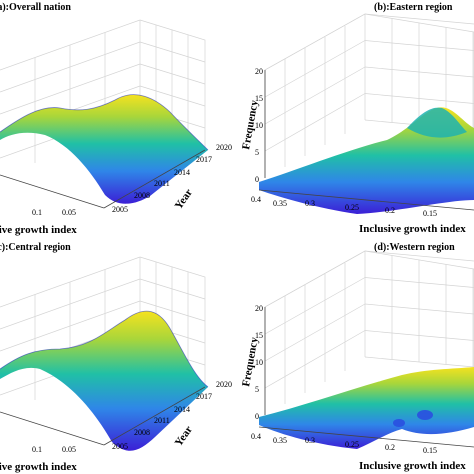  What do you see at coordinates (35, 7) in the screenshot?
I see `panel-title-a: (a):Overall nation` at bounding box center [35, 7].